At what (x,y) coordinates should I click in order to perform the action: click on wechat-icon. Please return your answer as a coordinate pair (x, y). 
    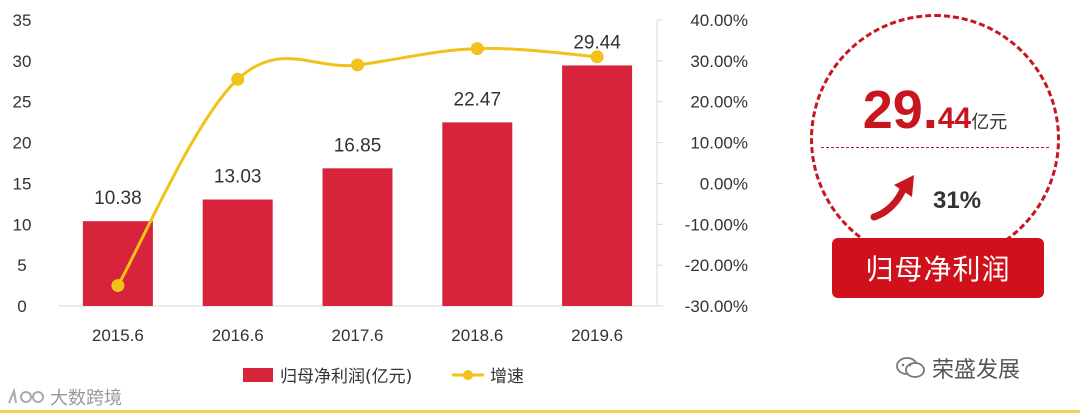
    Looking at the image, I should click on (910, 367).